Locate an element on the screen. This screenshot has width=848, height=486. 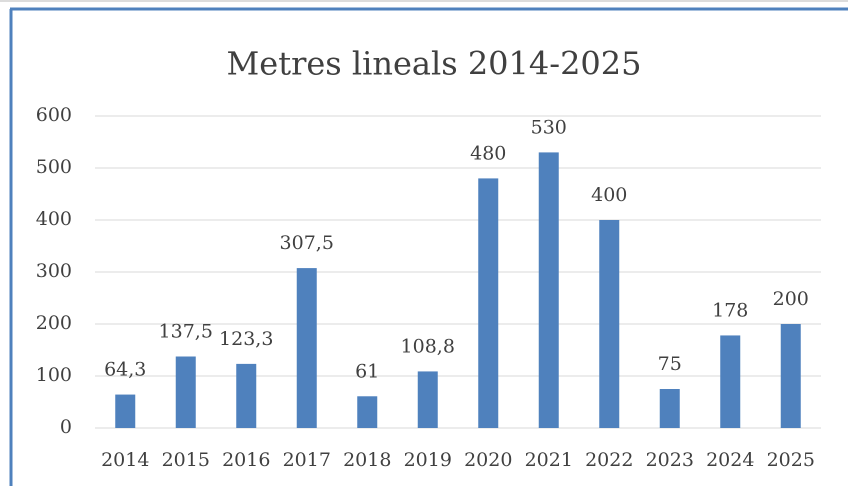
x-tick-label: 2024 is located at coordinates (730, 460).